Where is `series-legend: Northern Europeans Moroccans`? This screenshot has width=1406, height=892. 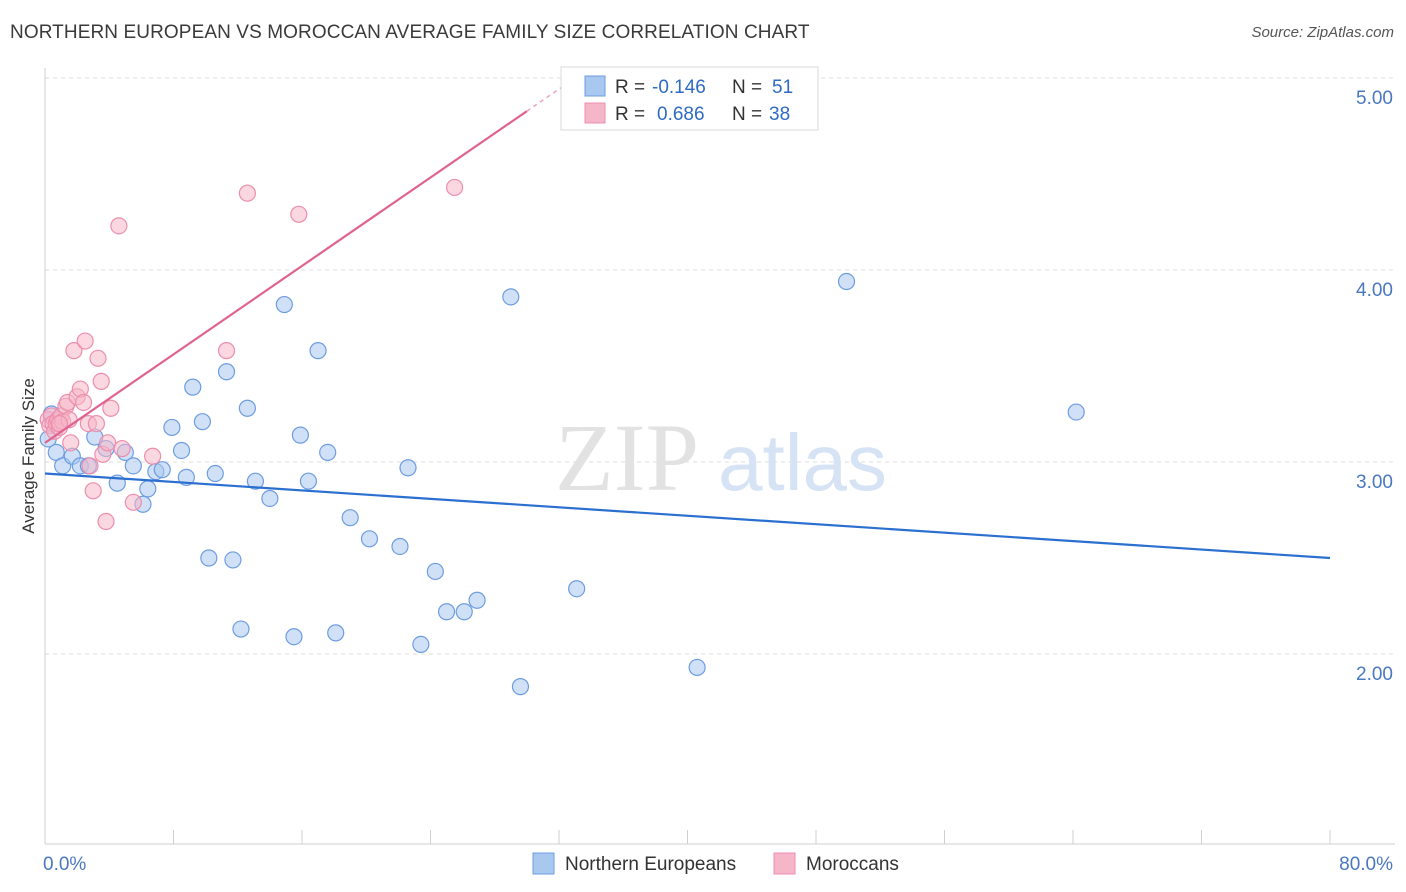
series-legend: Northern Europeans Moroccans is located at coordinates (715, 863).